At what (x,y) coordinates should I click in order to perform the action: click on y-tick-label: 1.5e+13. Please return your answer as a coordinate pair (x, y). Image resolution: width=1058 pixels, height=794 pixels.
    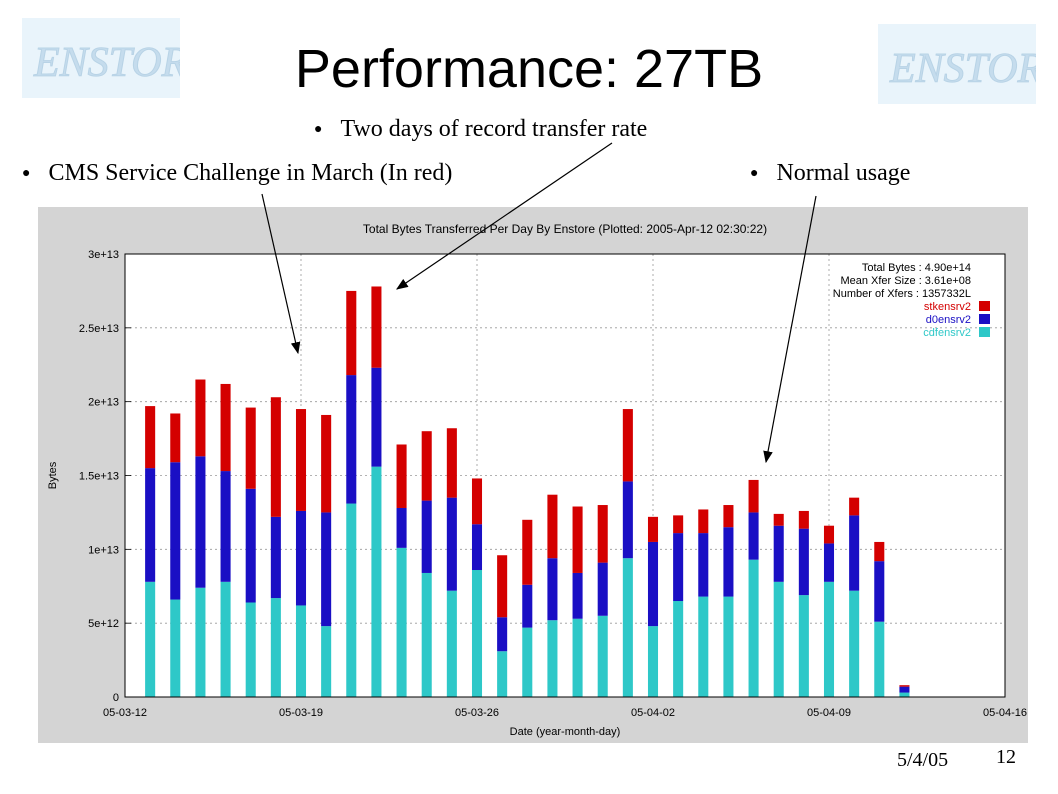
    Looking at the image, I should click on (99, 477).